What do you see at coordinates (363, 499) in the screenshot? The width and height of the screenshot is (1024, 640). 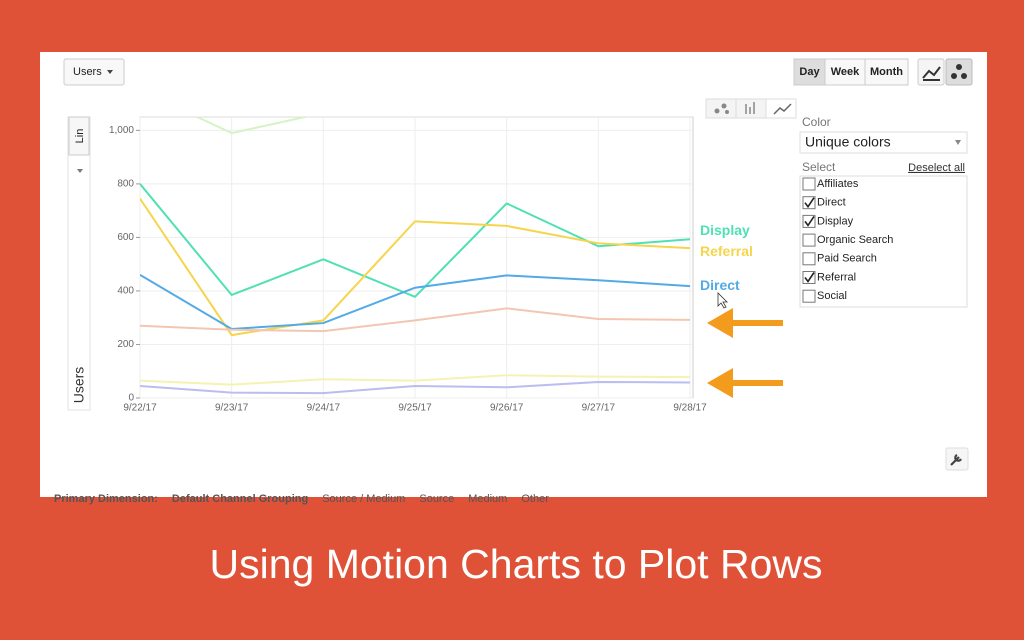 I see `footer-tab: Source / Medium` at bounding box center [363, 499].